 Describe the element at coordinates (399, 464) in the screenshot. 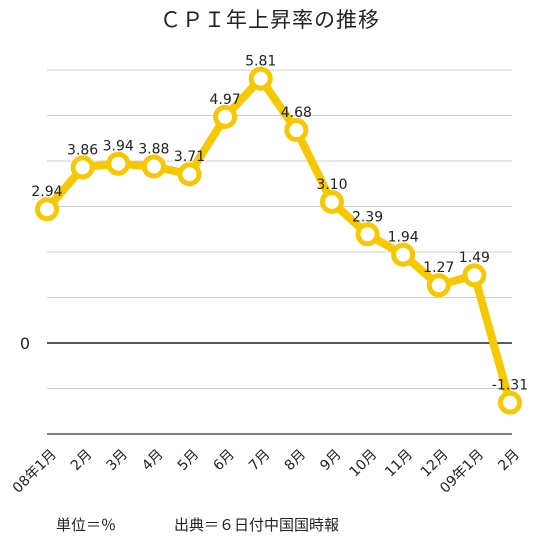

I see `x-tick-label: 11月` at that location.